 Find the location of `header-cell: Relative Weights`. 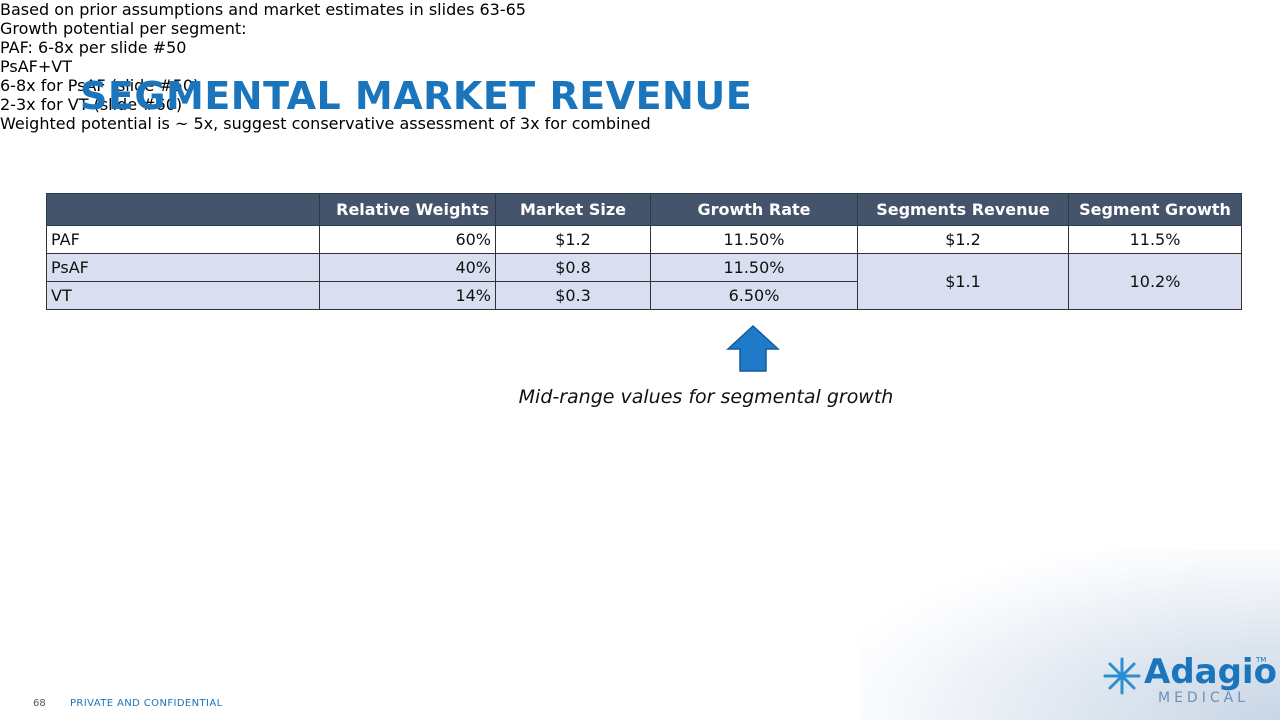

header-cell: Relative Weights is located at coordinates (407, 209).